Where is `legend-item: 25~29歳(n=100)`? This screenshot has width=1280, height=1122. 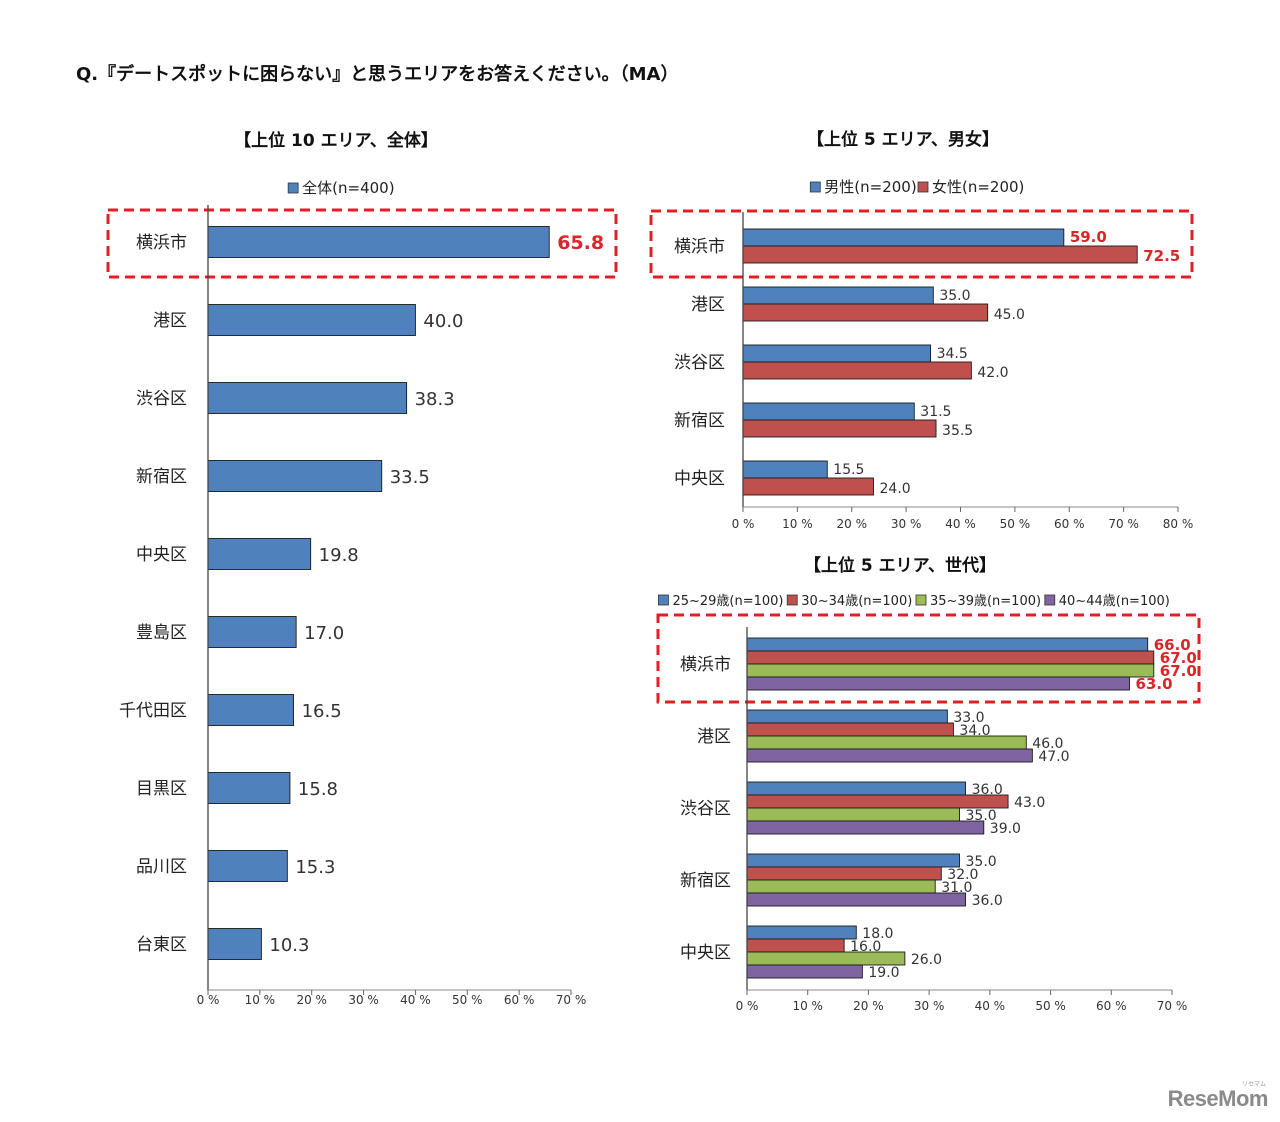 legend-item: 25~29歳(n=100) is located at coordinates (721, 601).